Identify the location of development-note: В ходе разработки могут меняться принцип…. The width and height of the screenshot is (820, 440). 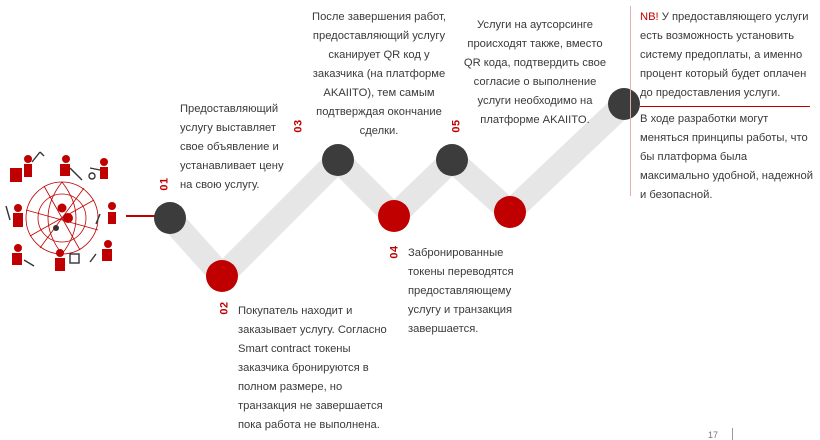
(726, 157).